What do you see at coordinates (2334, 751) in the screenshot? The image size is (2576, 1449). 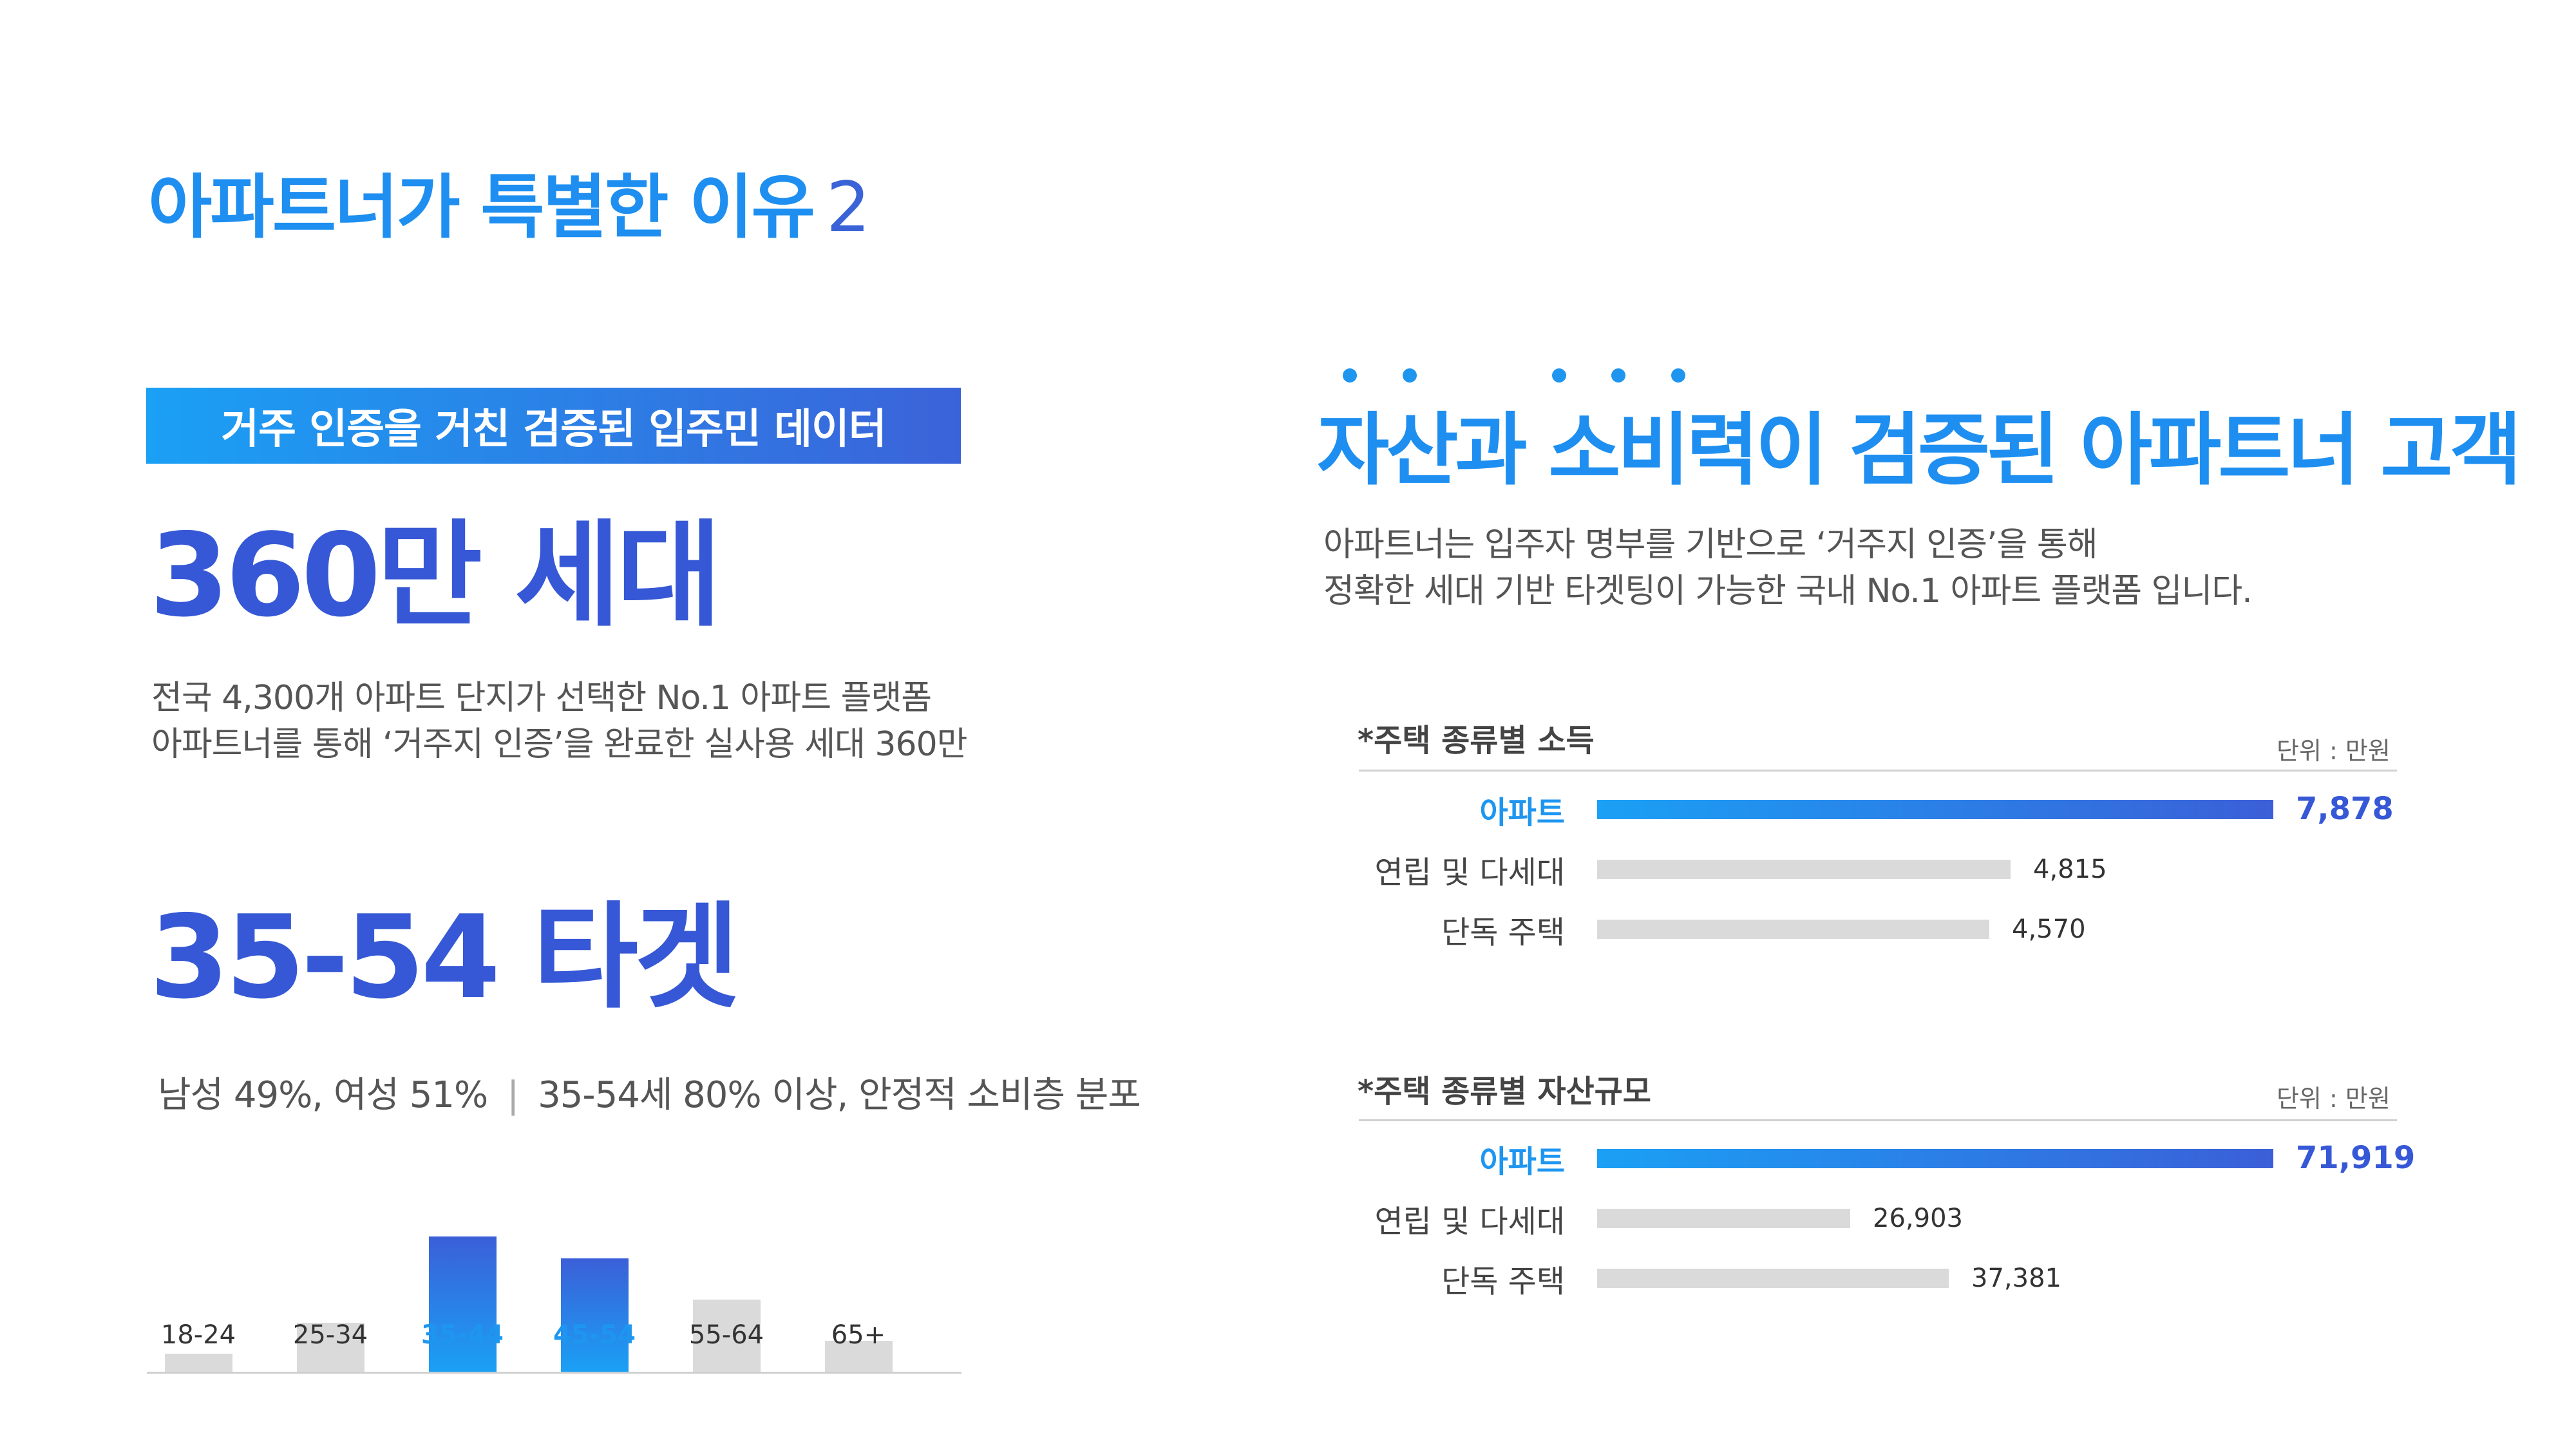 I see `income-unit-label: 단위 : 만원` at bounding box center [2334, 751].